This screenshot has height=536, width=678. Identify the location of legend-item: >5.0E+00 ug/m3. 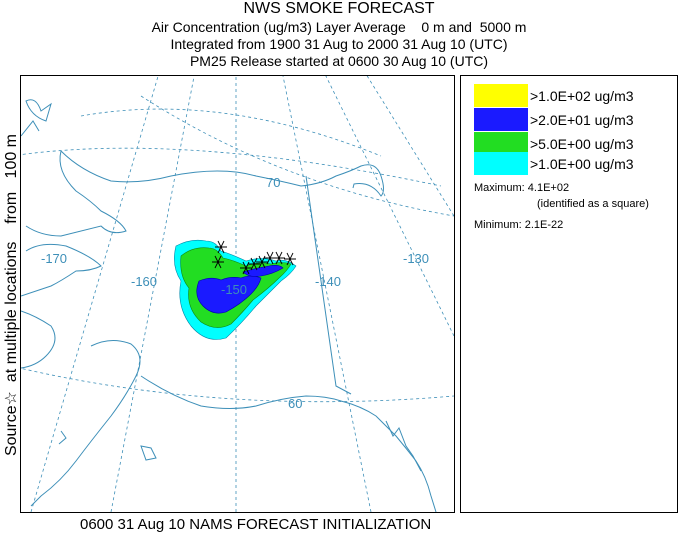
(554, 143).